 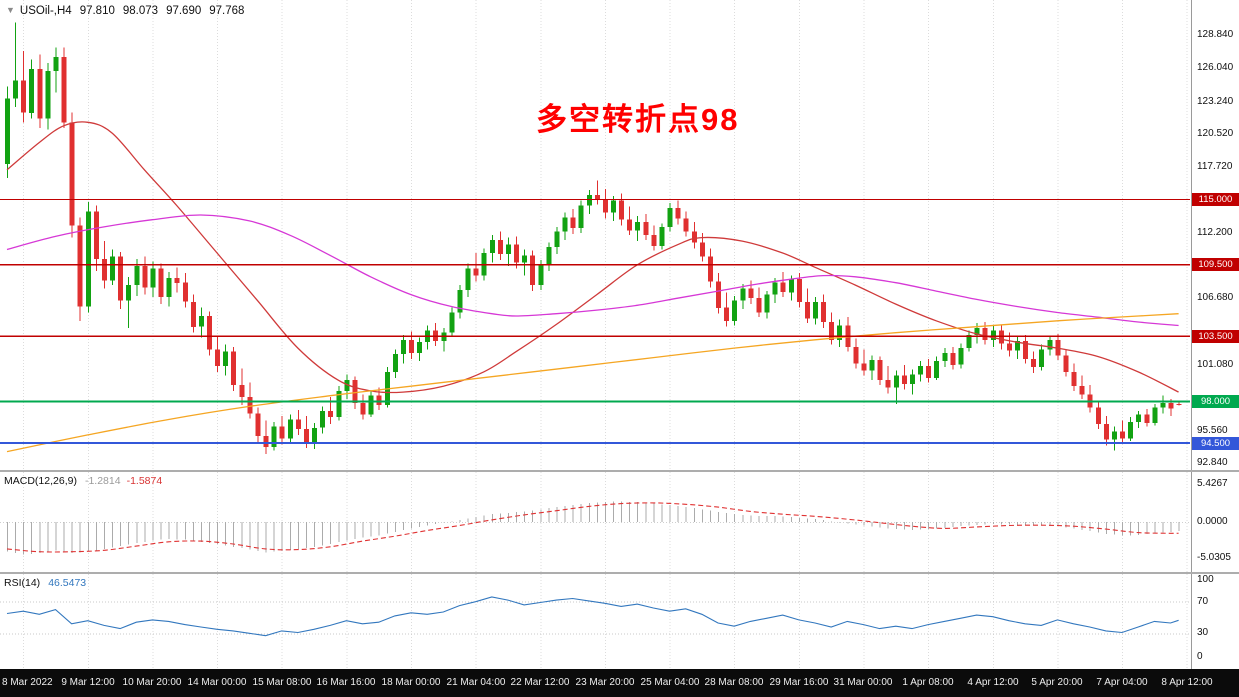 What do you see at coordinates (1215, 133) in the screenshot?
I see `price-tick-label: 120.520` at bounding box center [1215, 133].